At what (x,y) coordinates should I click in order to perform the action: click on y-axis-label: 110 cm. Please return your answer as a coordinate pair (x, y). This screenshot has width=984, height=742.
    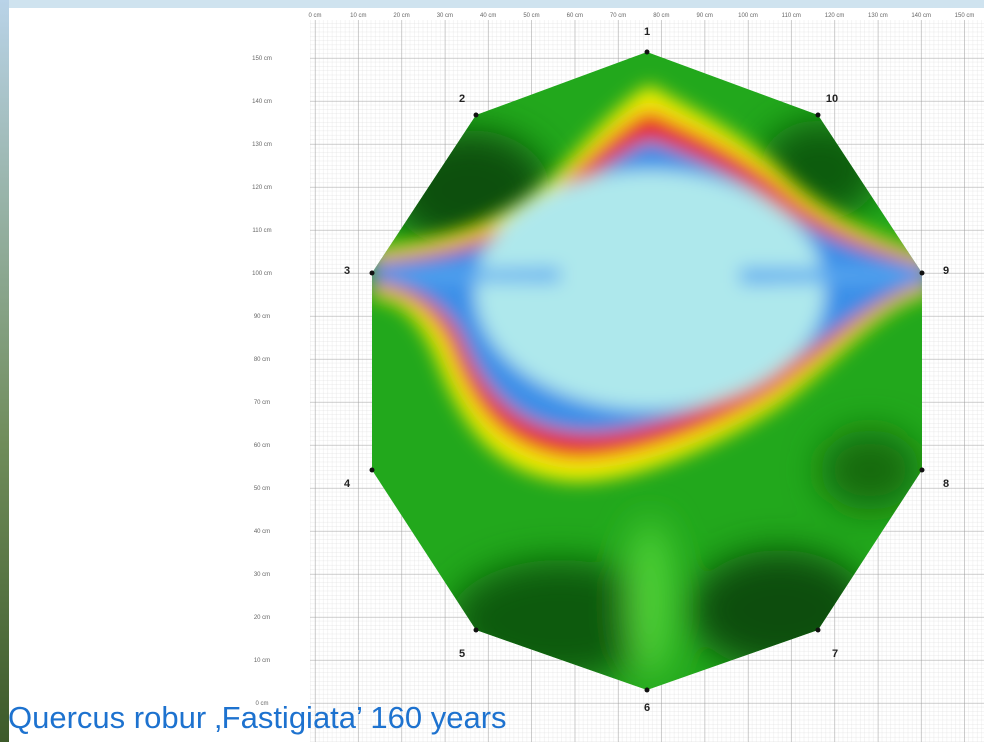
    Looking at the image, I should click on (261, 231).